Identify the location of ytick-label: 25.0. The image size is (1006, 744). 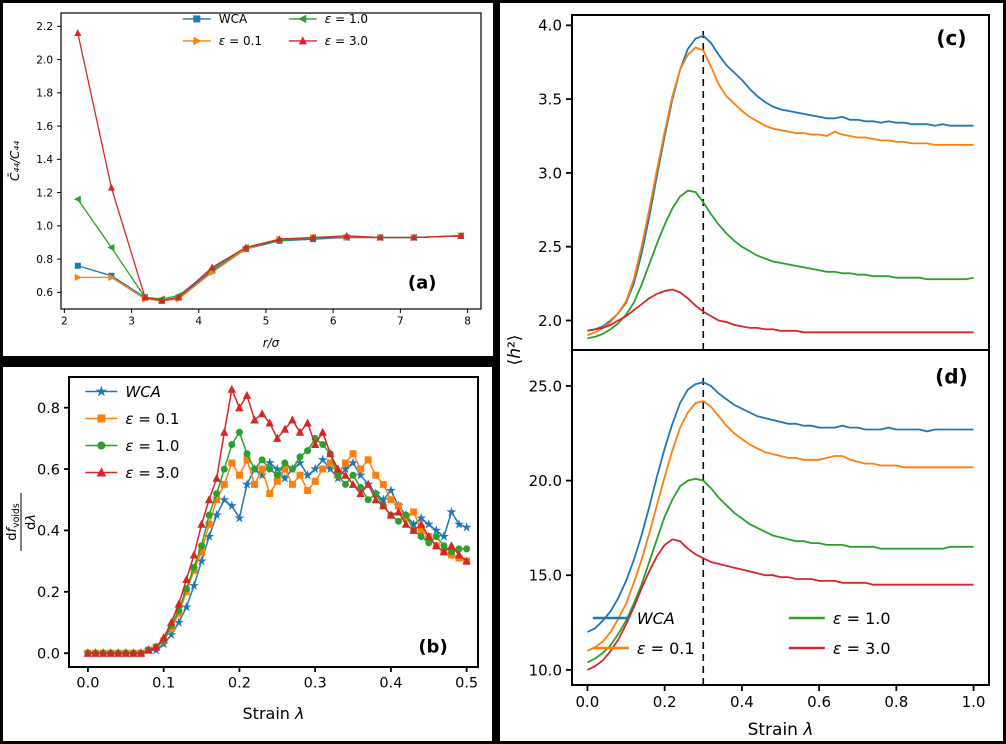
(545, 386).